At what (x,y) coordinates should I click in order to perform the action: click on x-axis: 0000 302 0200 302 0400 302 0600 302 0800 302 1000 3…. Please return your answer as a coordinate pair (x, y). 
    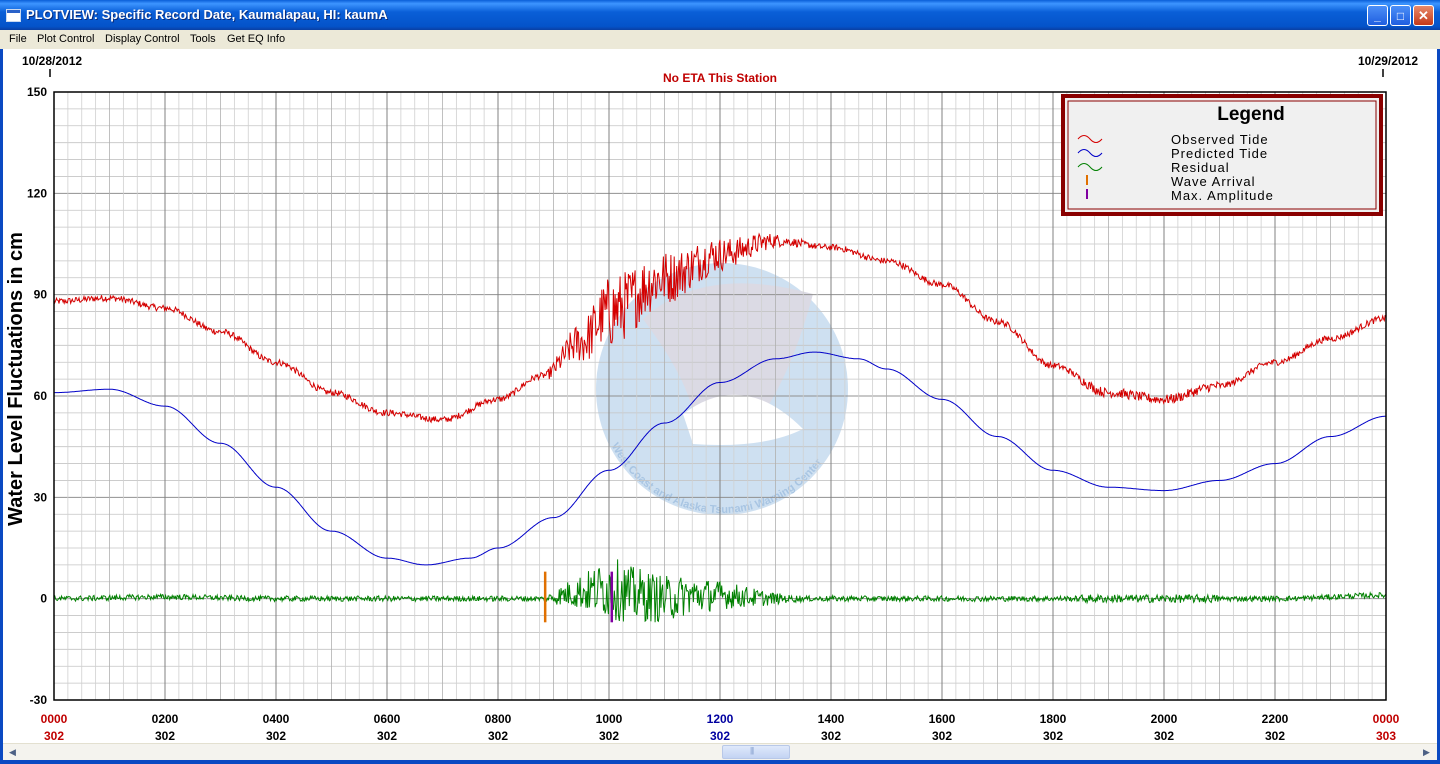
    Looking at the image, I should click on (720, 727).